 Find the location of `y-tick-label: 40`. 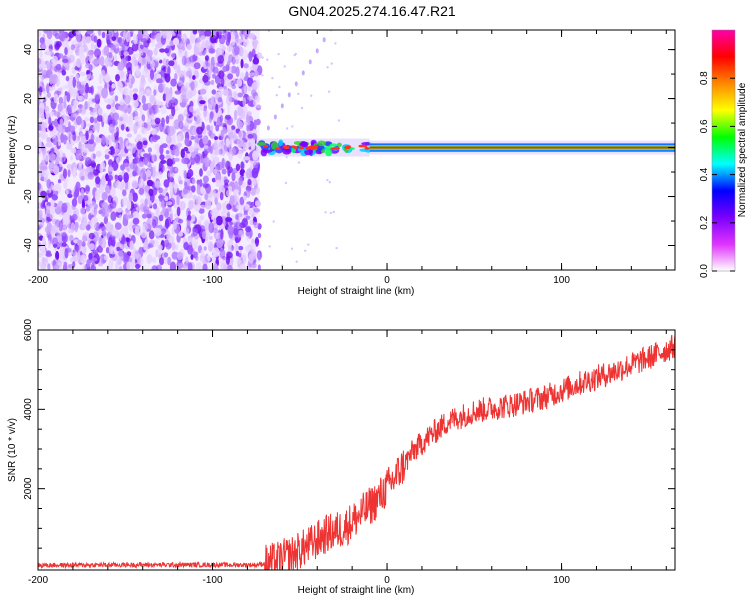

y-tick-label: 40 is located at coordinates (28, 50).